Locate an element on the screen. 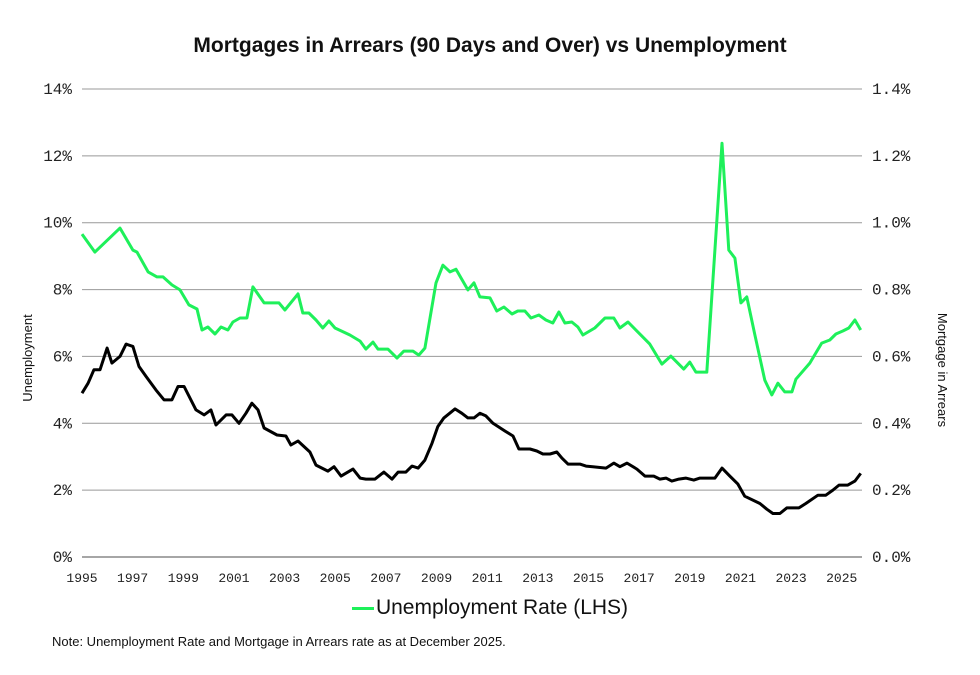 The image size is (980, 675). y-tick-left: 14% is located at coordinates (57, 90).